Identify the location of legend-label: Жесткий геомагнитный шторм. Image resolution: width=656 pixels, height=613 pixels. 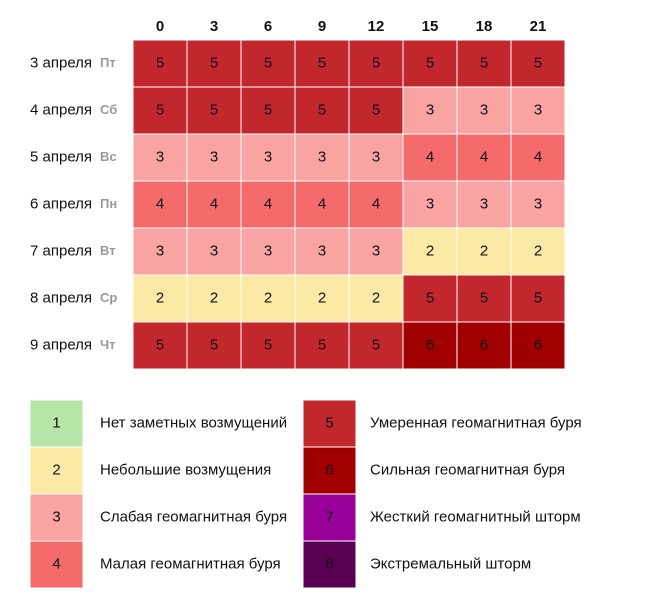
(475, 516).